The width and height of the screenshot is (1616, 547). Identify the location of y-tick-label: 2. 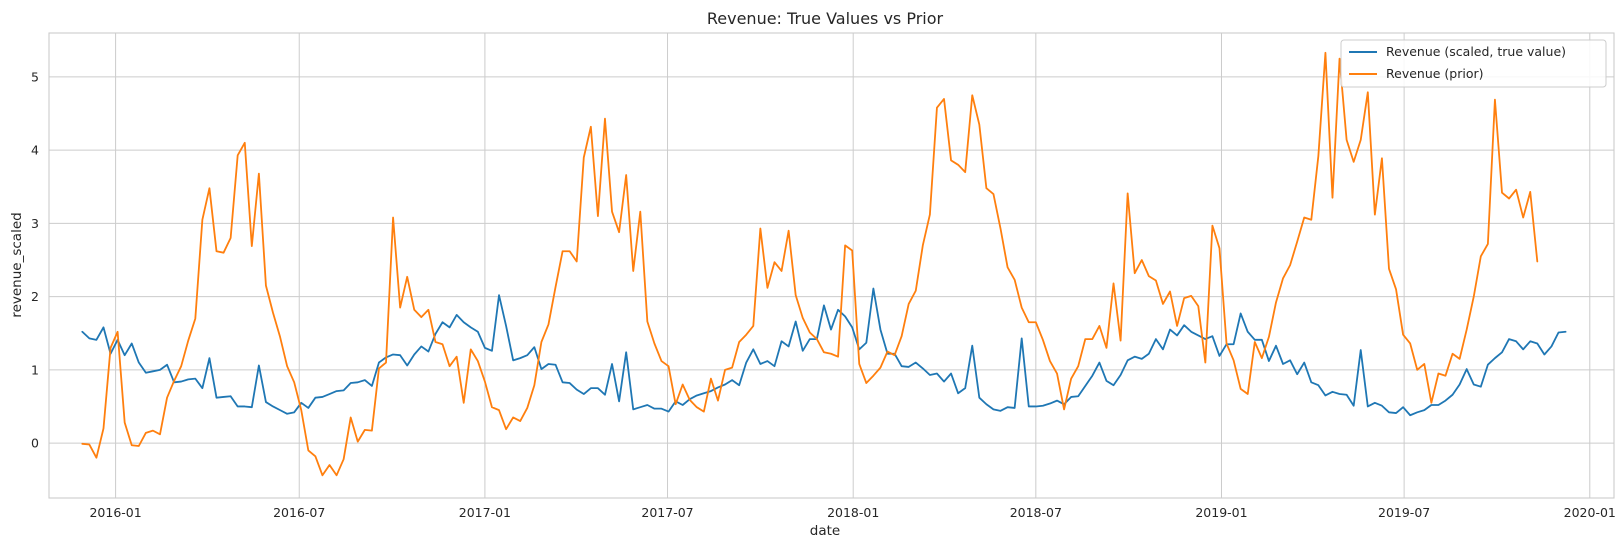
(35, 296).